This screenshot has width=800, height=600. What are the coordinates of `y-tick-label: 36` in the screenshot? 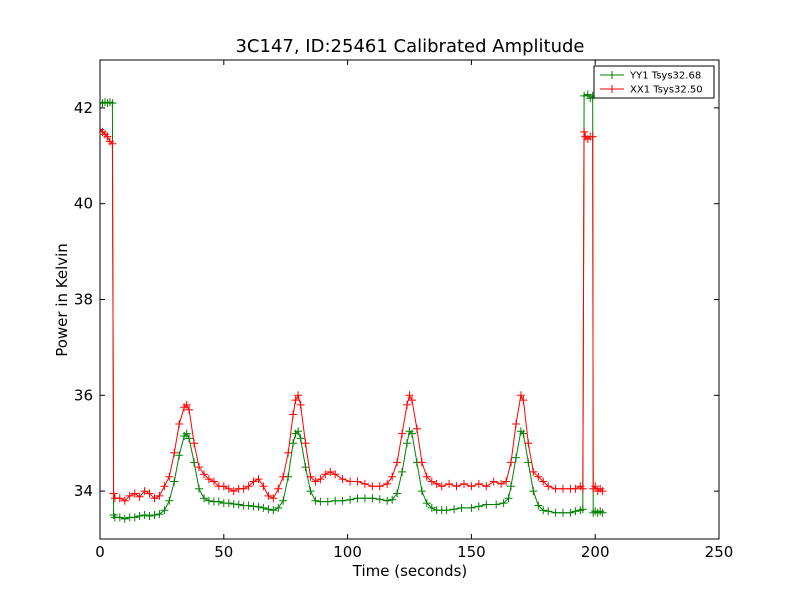 It's located at (83, 395).